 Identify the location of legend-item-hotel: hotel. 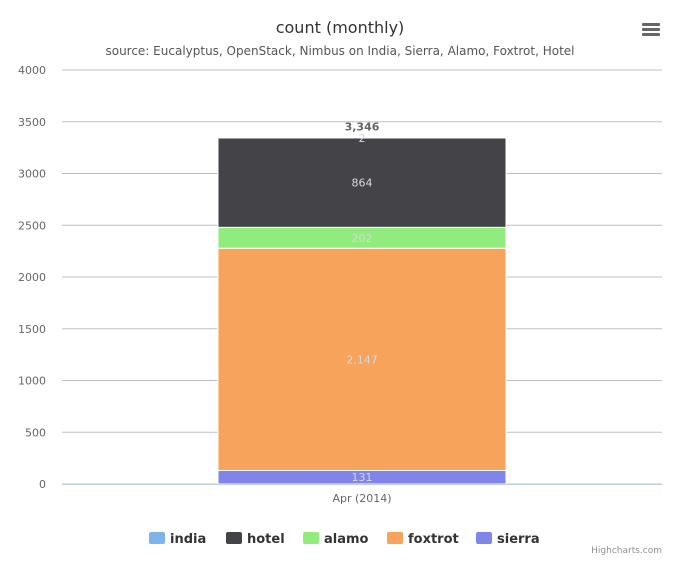
(255, 539).